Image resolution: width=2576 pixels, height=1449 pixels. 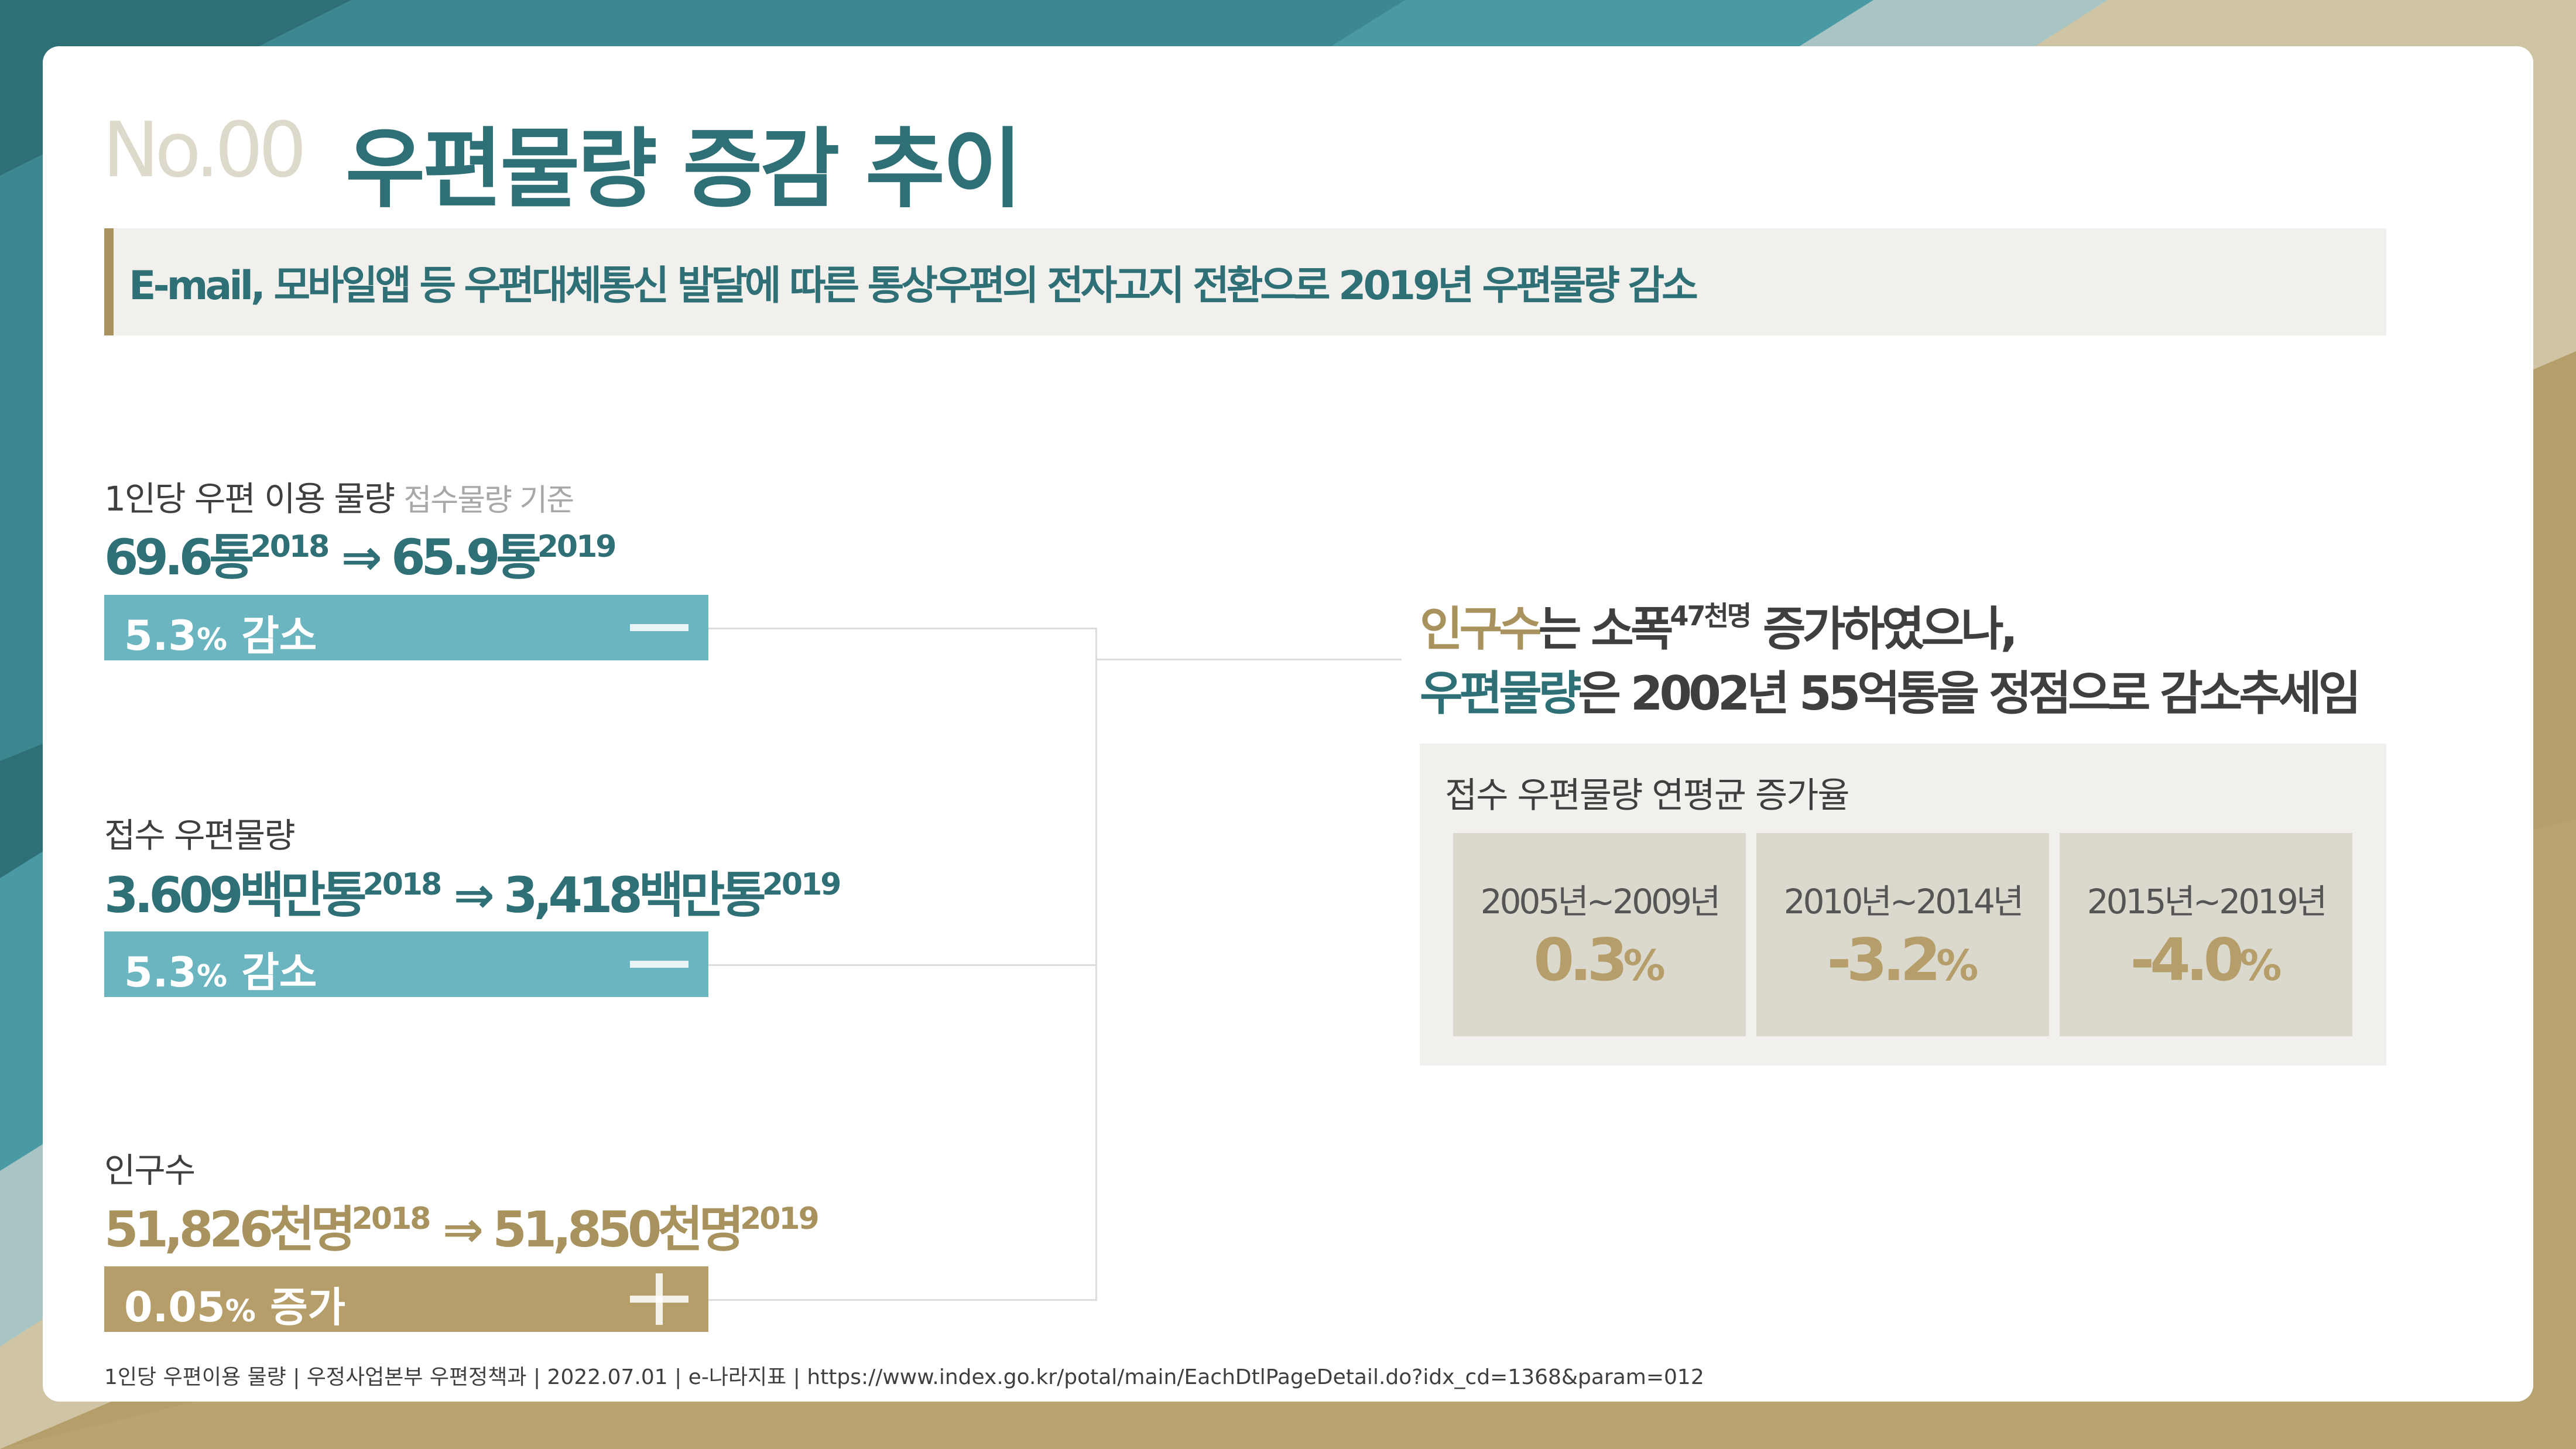 I want to click on panel-title: 접수 우편물량 연평균 증가율, so click(x=1648, y=795).